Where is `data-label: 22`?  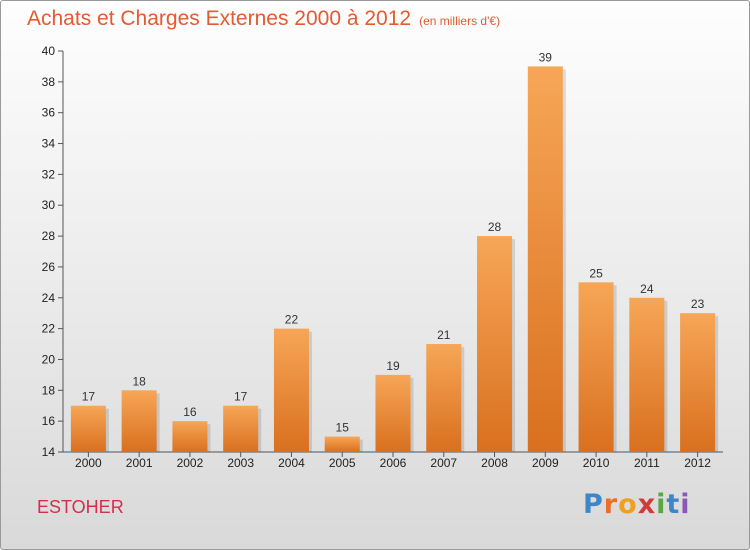
data-label: 22 is located at coordinates (292, 320).